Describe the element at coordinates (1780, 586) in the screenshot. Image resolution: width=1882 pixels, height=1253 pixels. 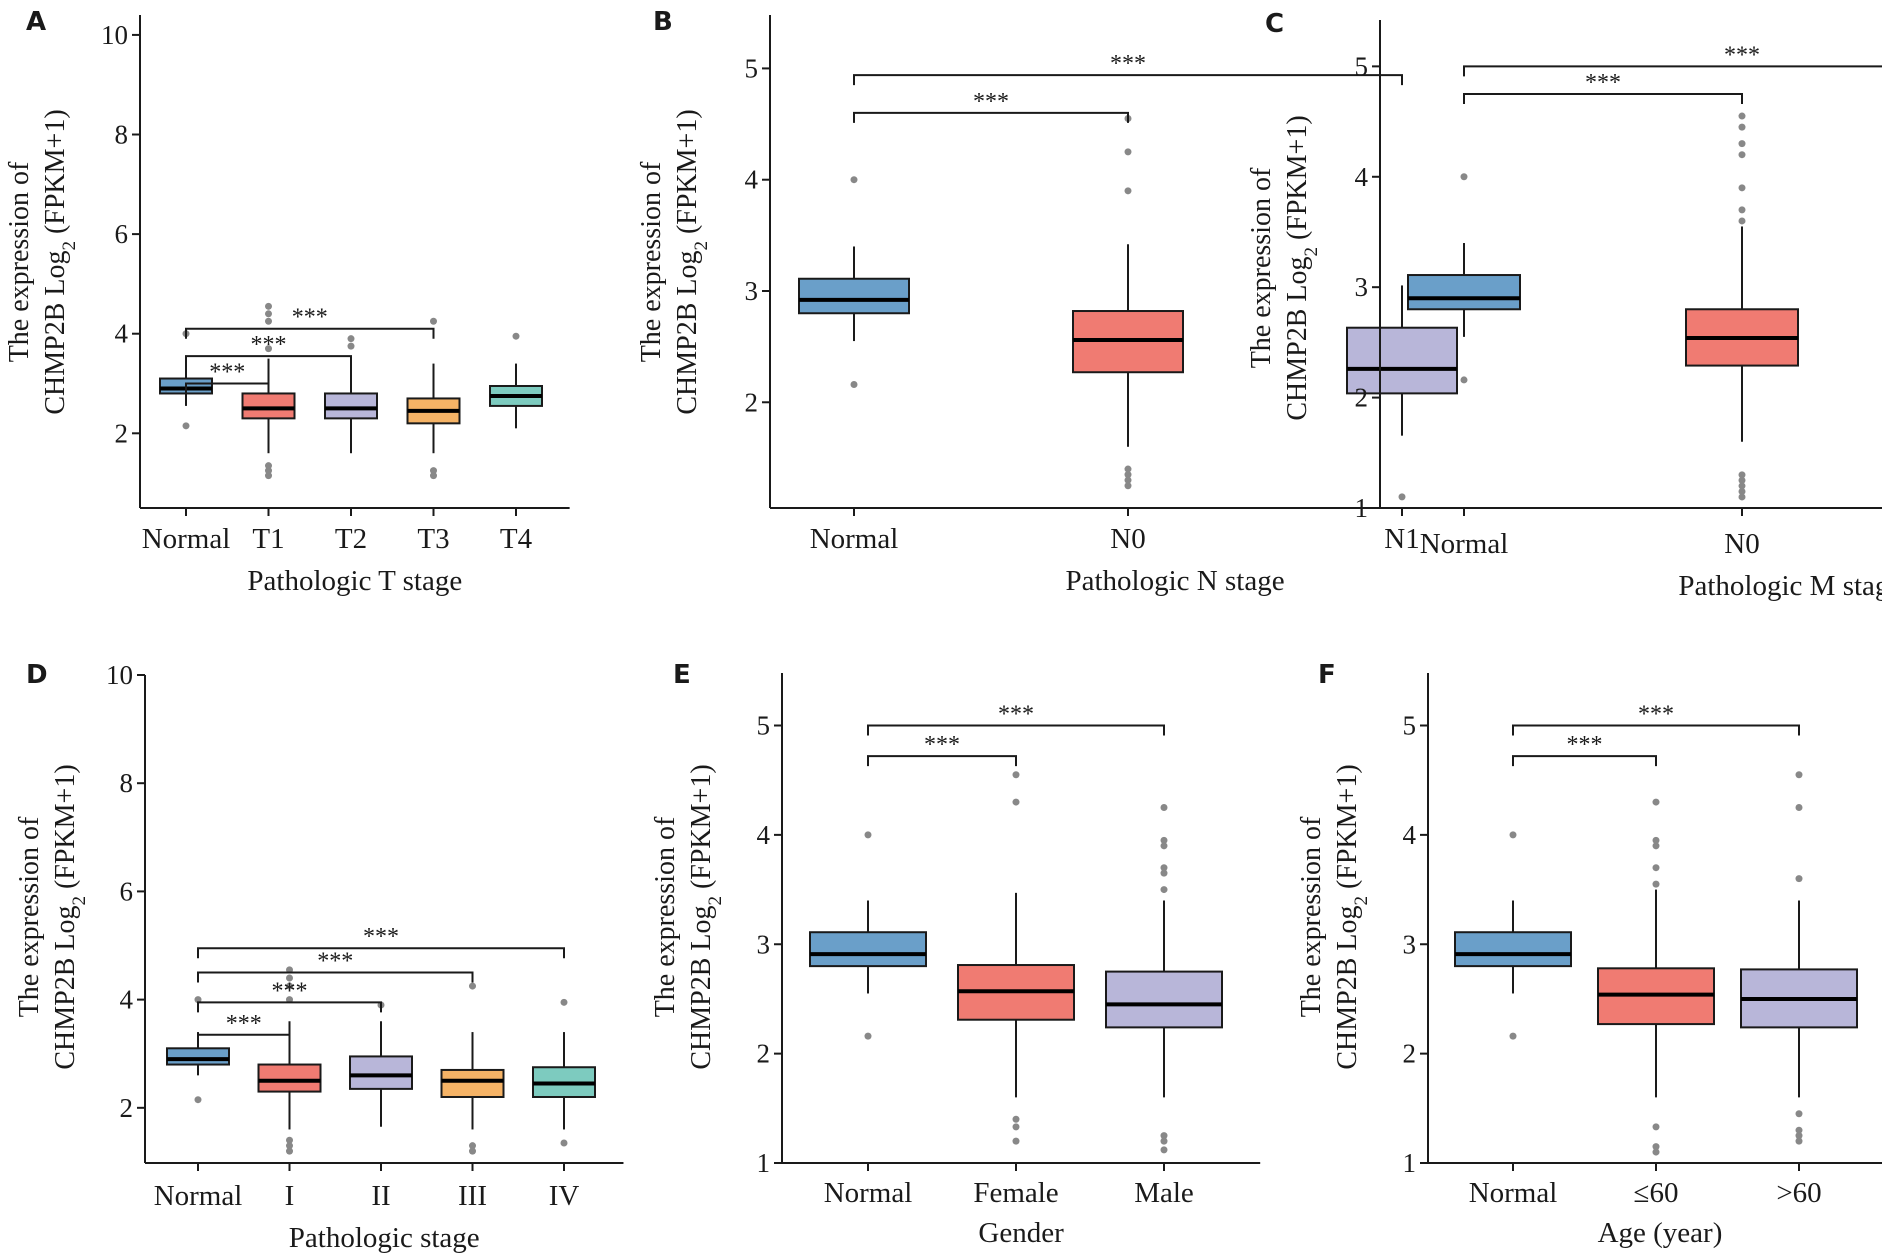
I see `x-axis-title: Pathologic M stage` at that location.